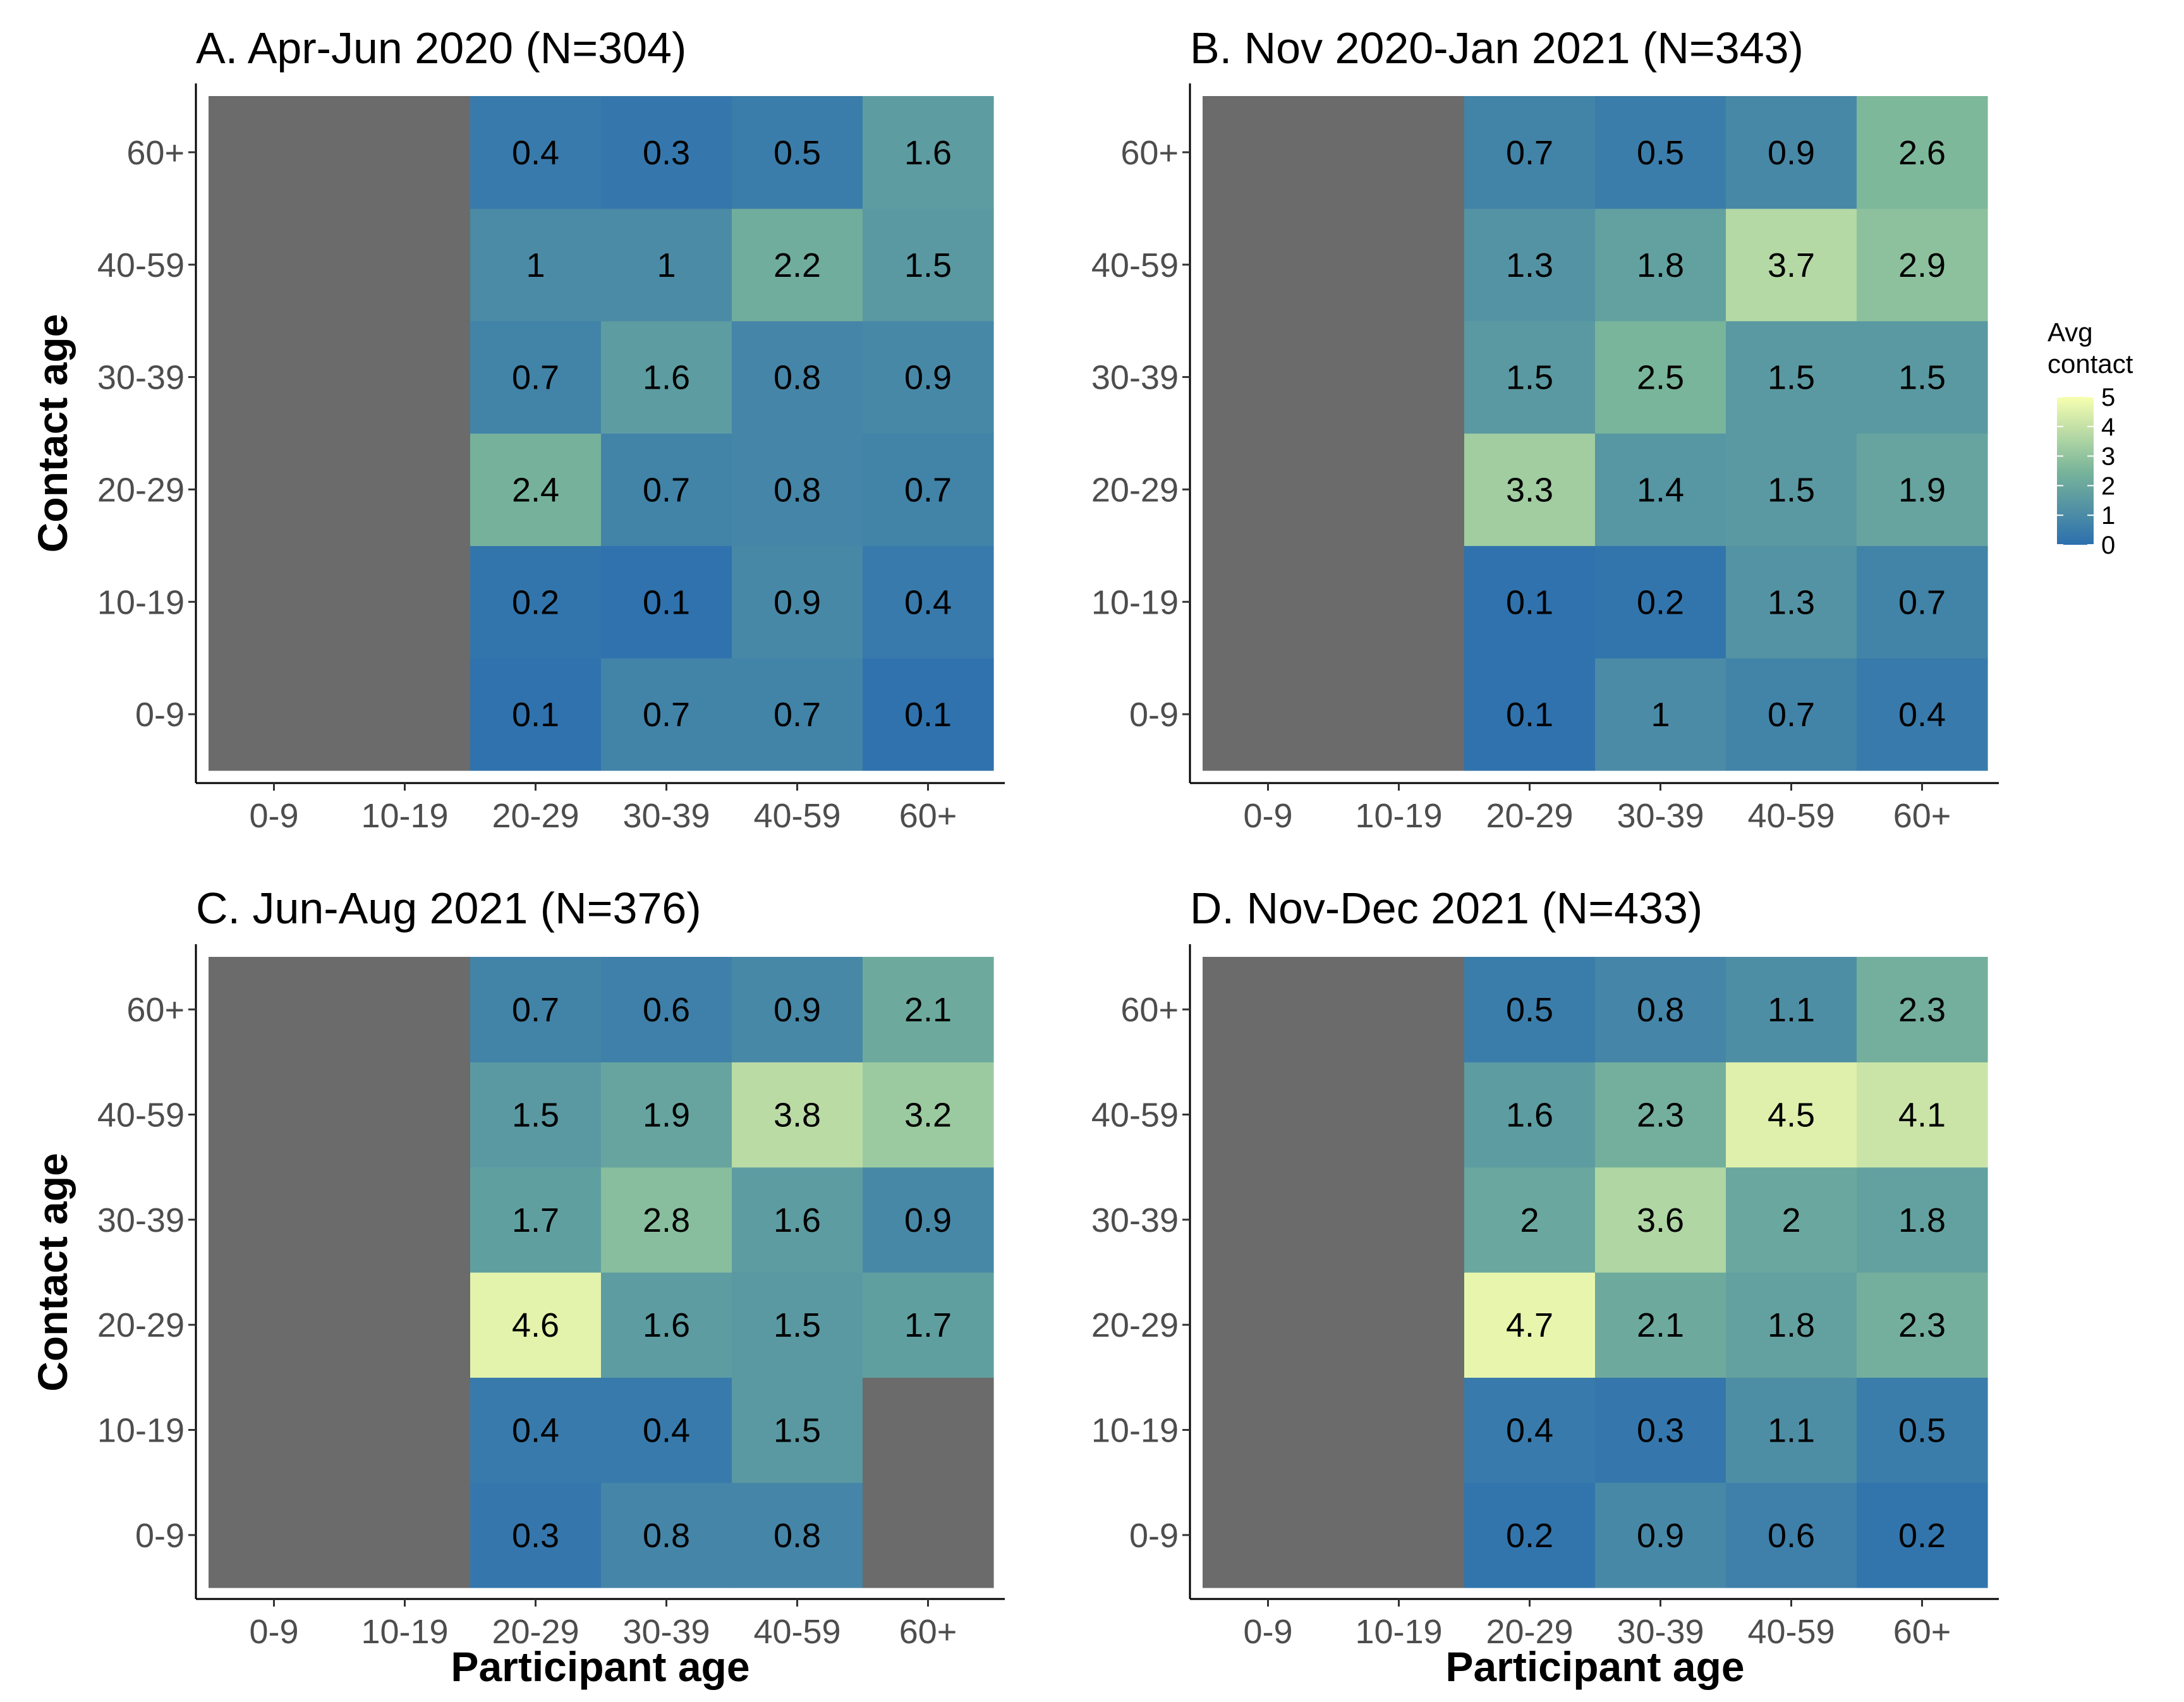  Describe the element at coordinates (1529, 1115) in the screenshot. I see `cell-value-label: 1.6` at that location.